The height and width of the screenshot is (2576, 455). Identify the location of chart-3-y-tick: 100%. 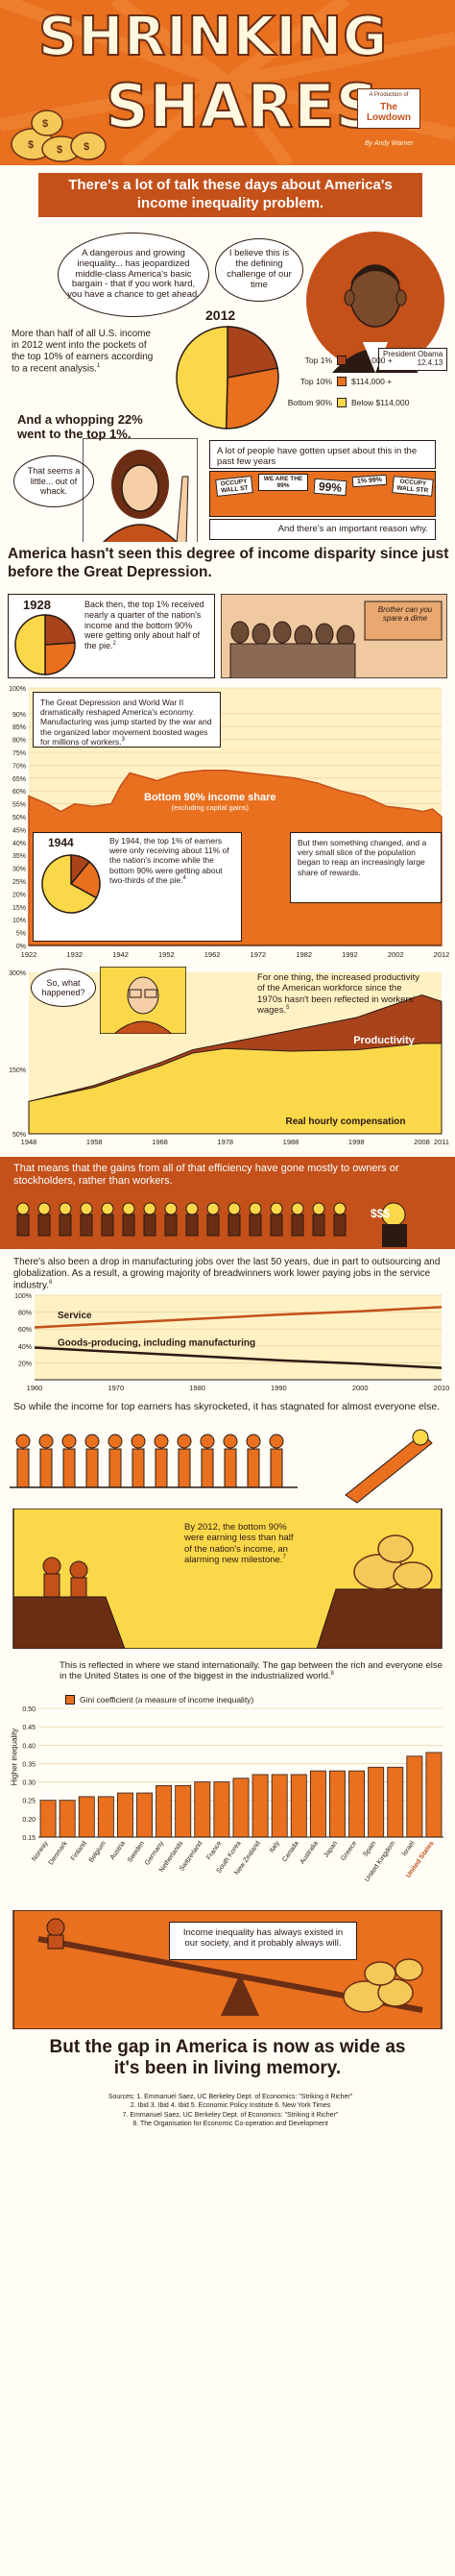
(23, 1296).